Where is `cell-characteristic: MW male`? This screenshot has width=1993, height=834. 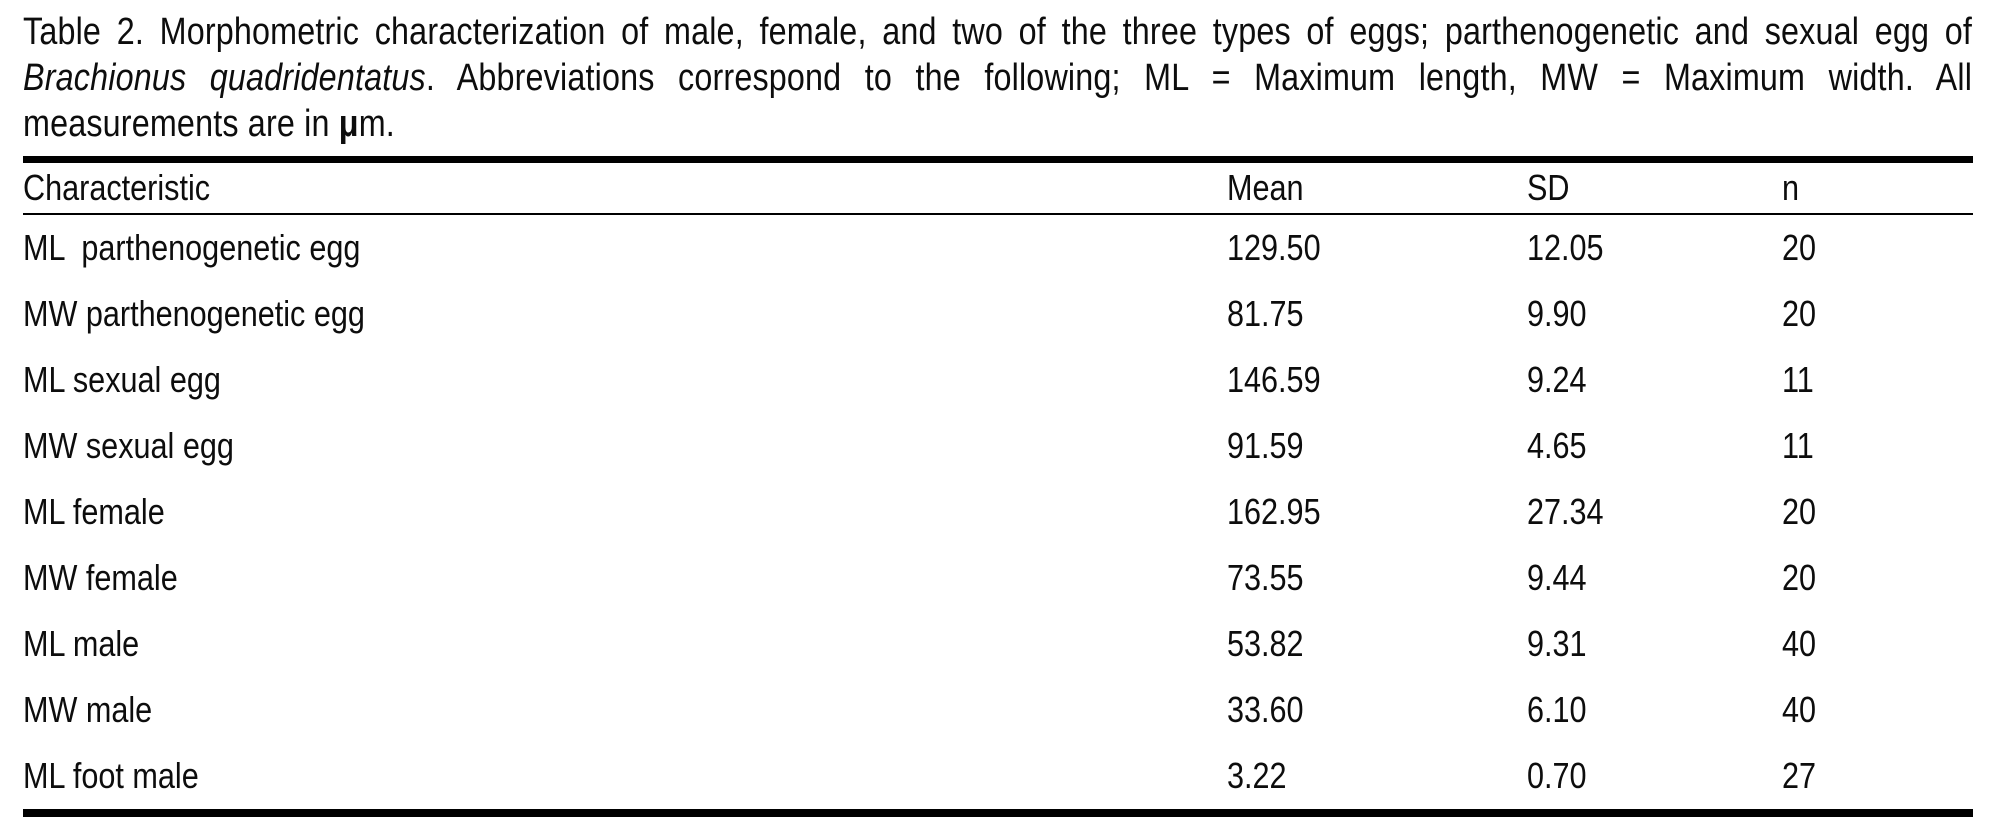 cell-characteristic: MW male is located at coordinates (625, 710).